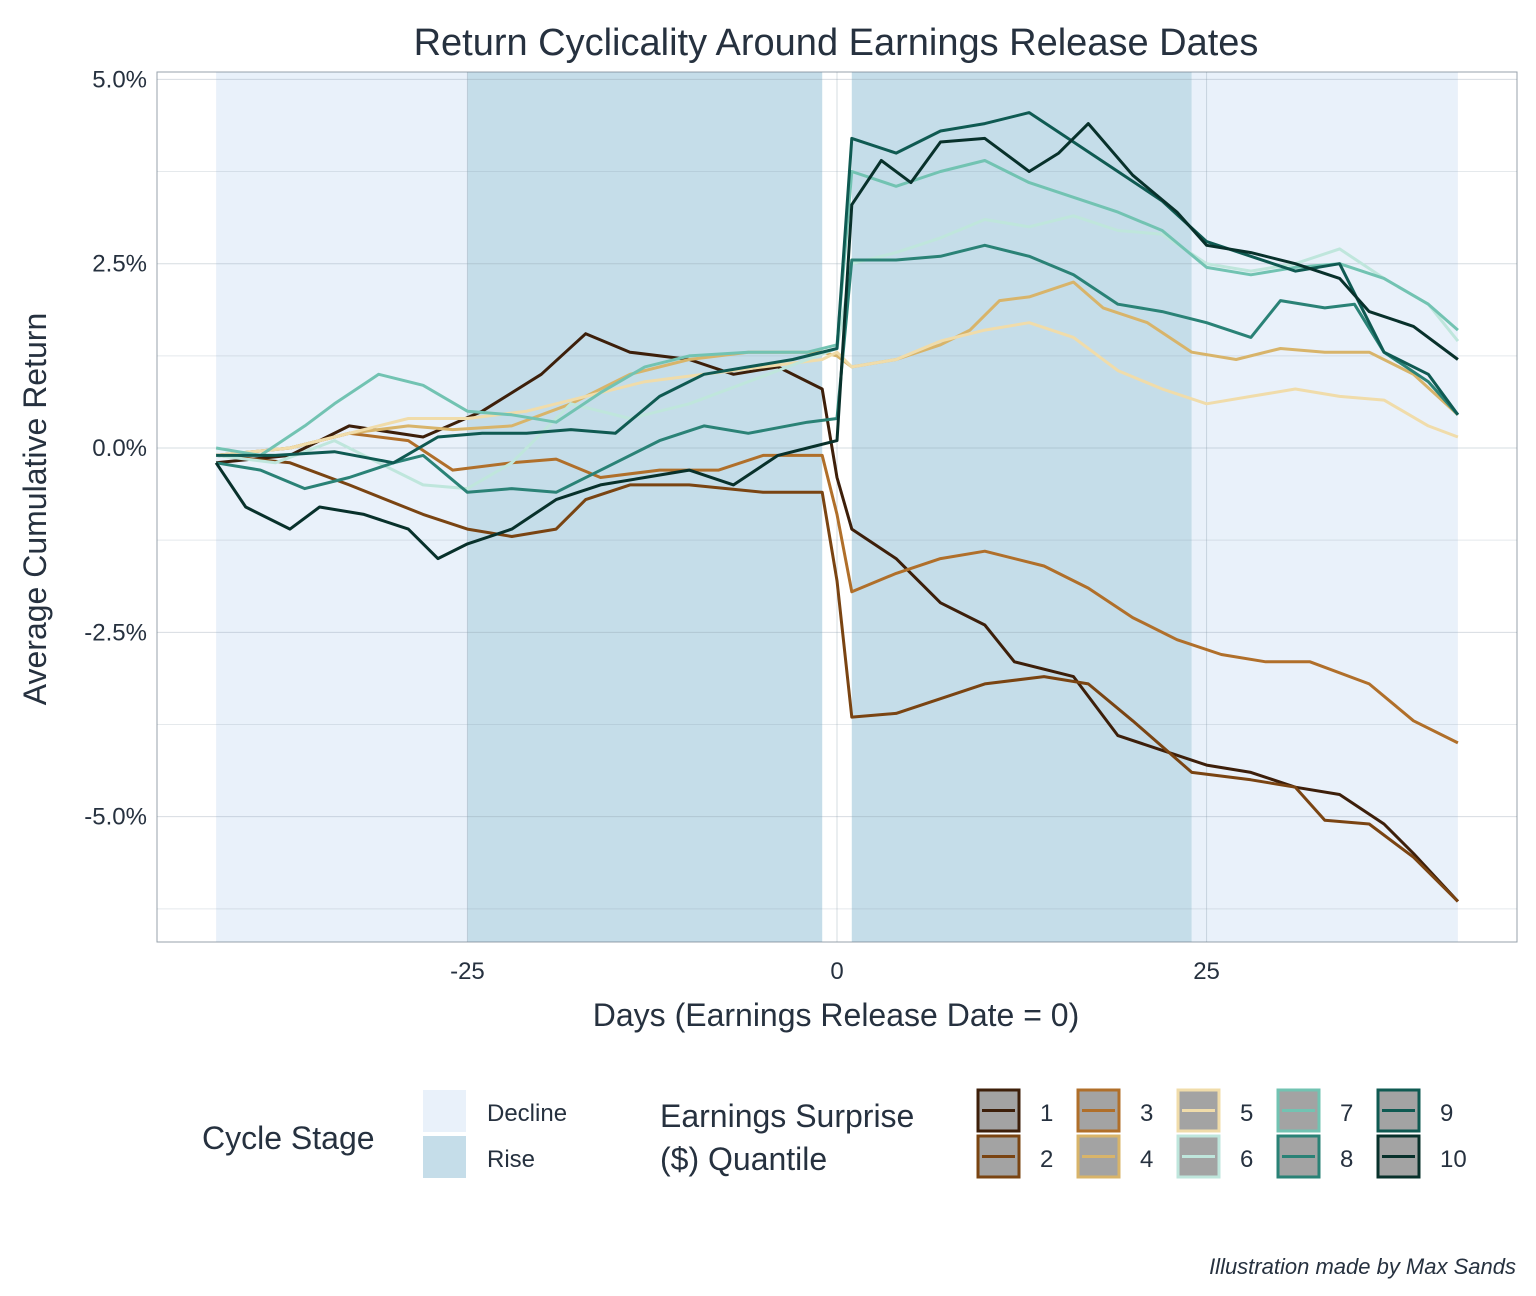  What do you see at coordinates (1362, 1266) in the screenshot?
I see `caption: Illustration made by Max Sands` at bounding box center [1362, 1266].